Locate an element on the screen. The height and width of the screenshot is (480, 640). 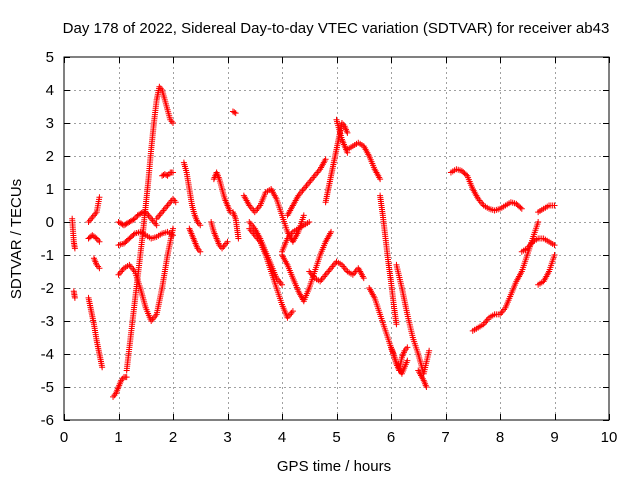
y-tick-labels: -6 -5 -4 -3 -2 -1 0 1 2 3 4 5 is located at coordinates (47, 239).